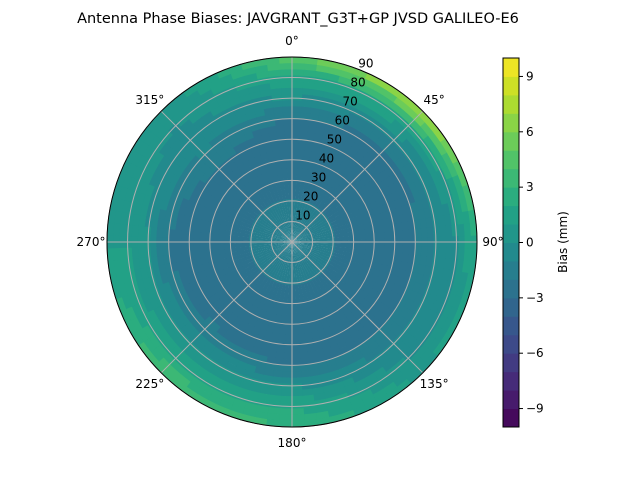  What do you see at coordinates (535, 298) in the screenshot?
I see `colorbar-tick-label: −3` at bounding box center [535, 298].